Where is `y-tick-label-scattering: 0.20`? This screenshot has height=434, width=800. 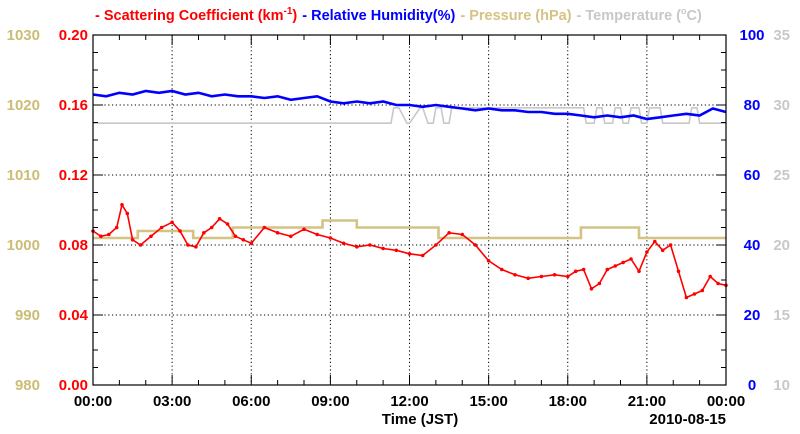 y-tick-label-scattering: 0.20 is located at coordinates (73, 35).